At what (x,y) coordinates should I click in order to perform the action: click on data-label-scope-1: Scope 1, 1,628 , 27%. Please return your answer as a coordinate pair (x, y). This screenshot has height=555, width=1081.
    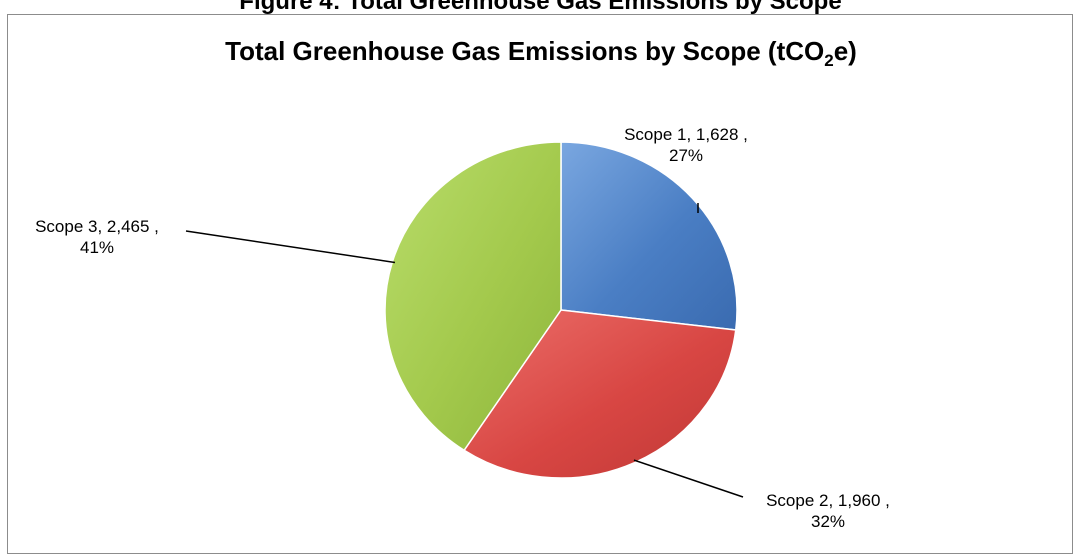
    Looking at the image, I should click on (686, 145).